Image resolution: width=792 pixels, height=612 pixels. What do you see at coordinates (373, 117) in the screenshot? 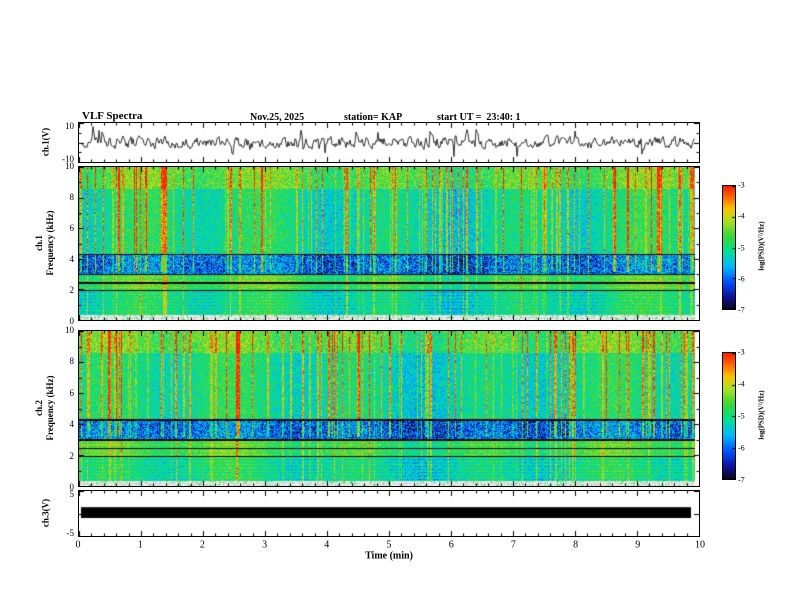
I see `header-station: station= KAP` at bounding box center [373, 117].